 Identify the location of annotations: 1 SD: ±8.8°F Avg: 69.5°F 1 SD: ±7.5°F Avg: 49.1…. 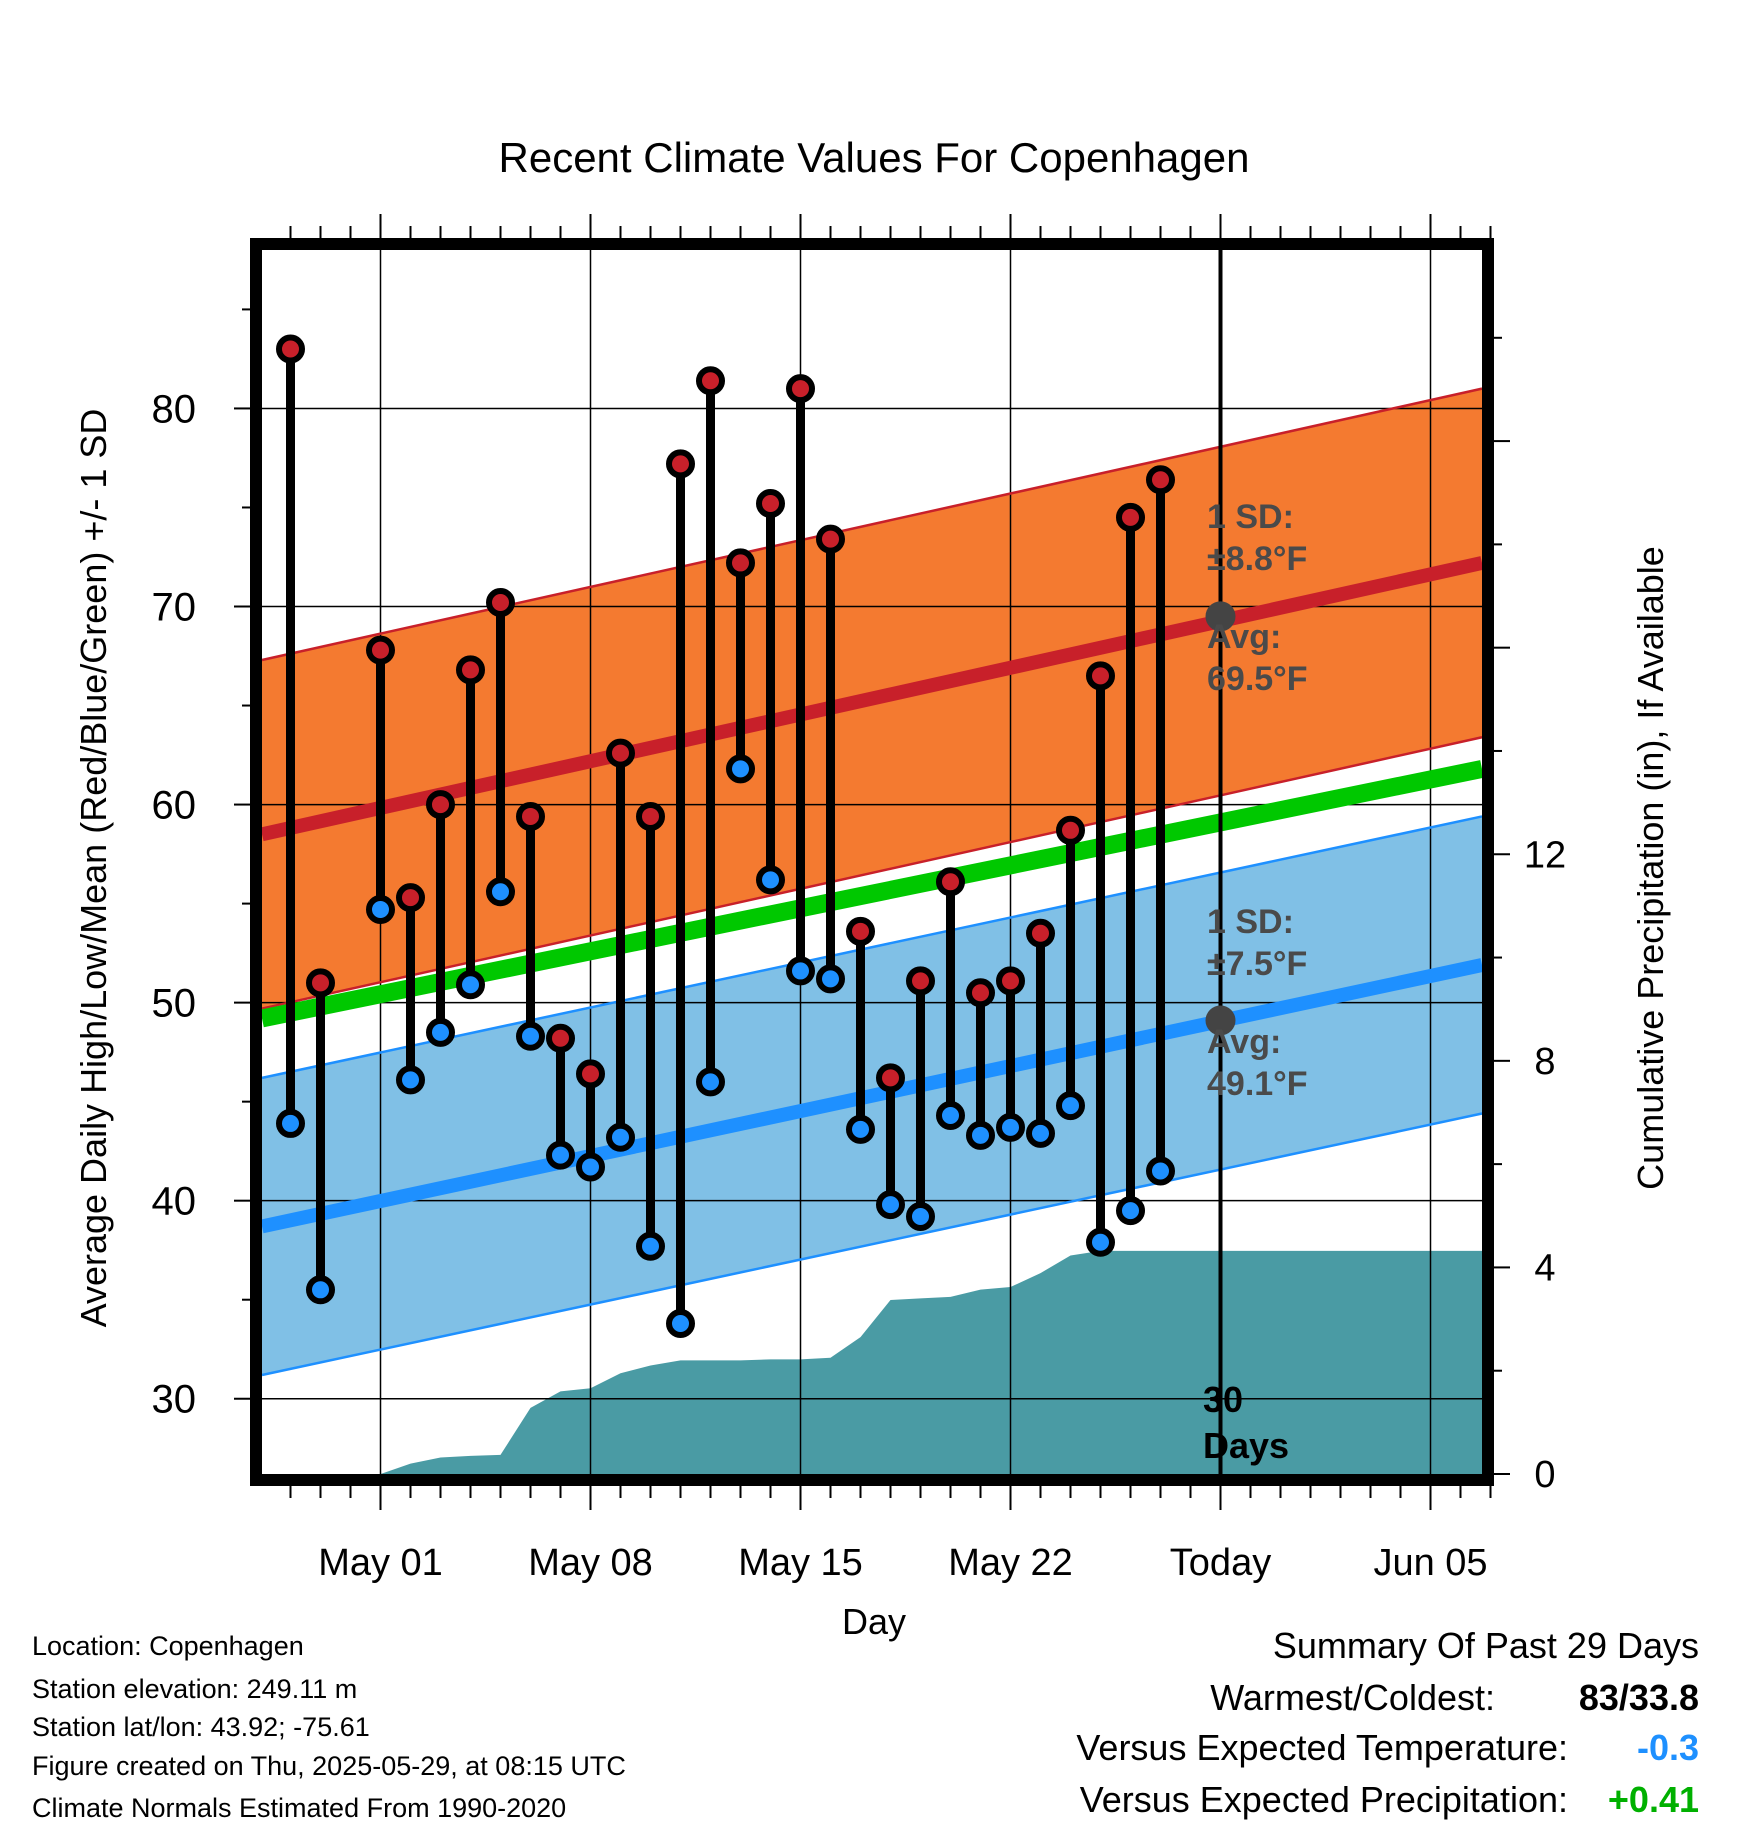
(1256, 800).